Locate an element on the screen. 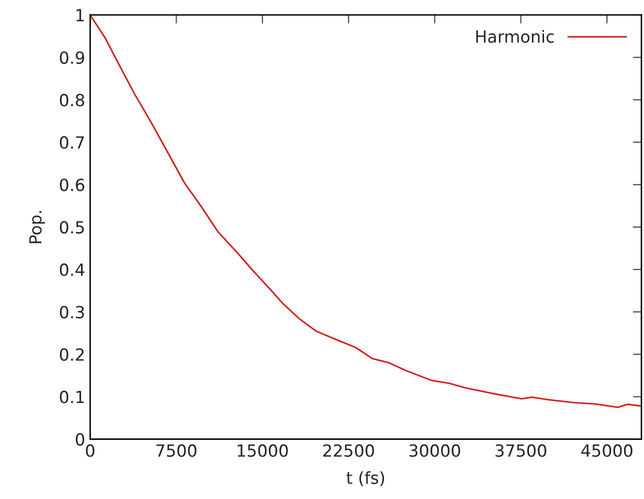 This screenshot has width=644, height=499. y-tick-label: 0.4 is located at coordinates (72, 269).